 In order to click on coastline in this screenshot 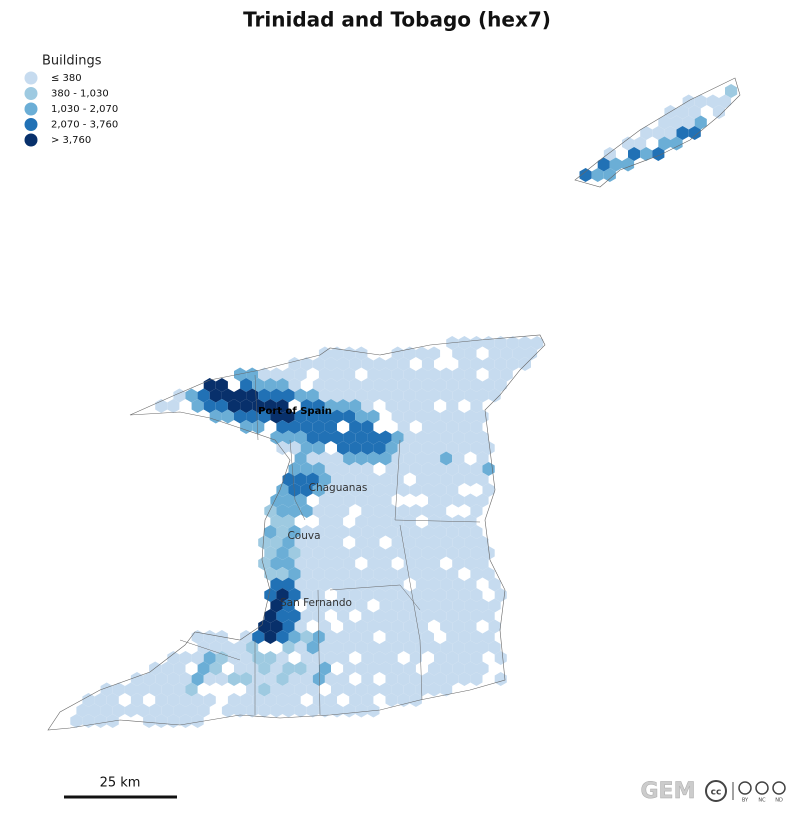, I will do `click(657, 132)`.